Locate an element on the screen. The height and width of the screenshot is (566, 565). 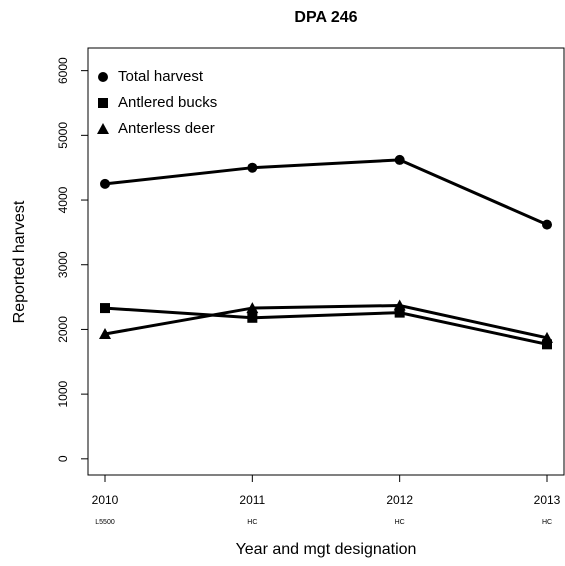
y-axis-label: Reported harvest is located at coordinates (19, 261).